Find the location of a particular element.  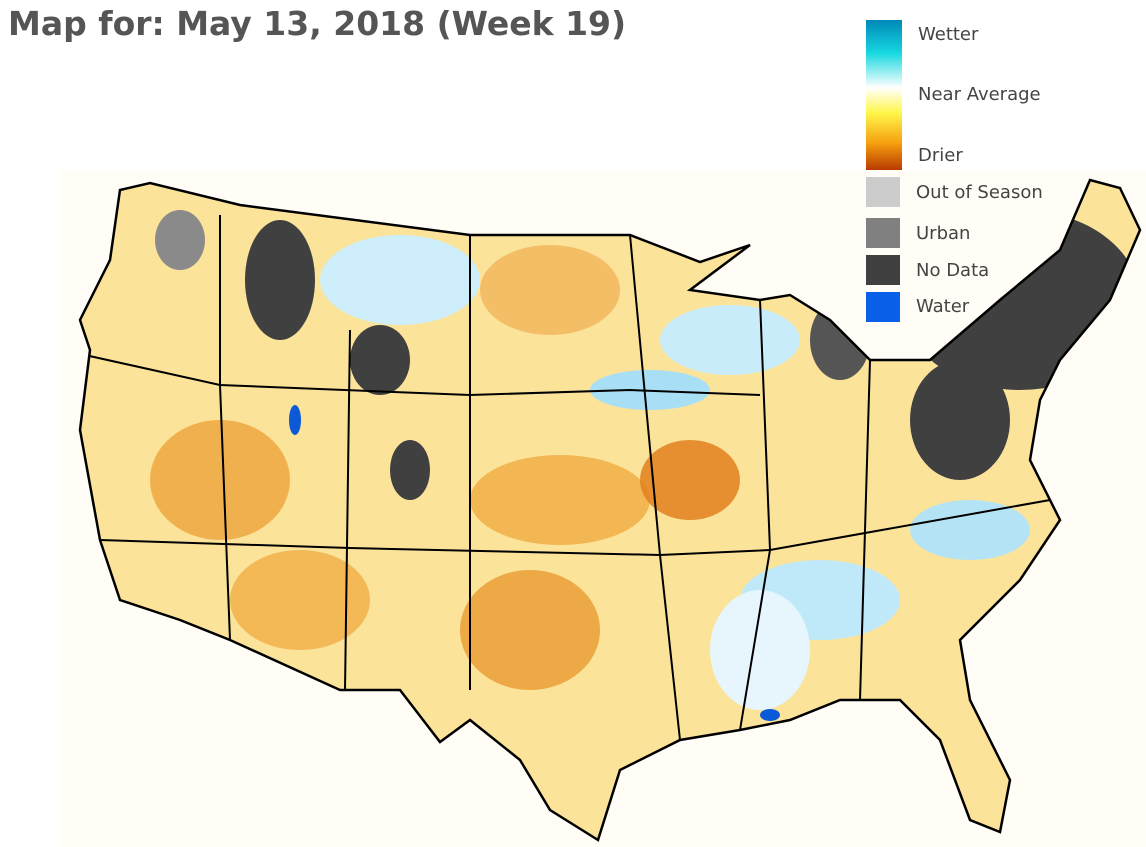

legend-label: Water is located at coordinates (943, 306).